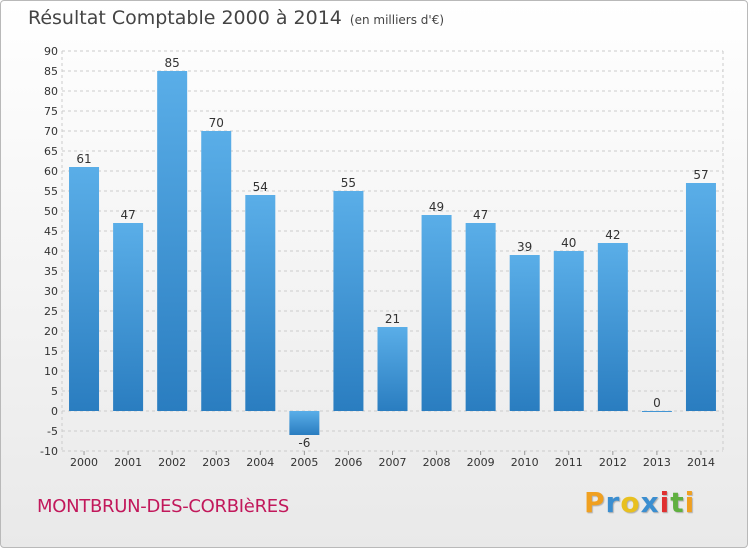  Describe the element at coordinates (630, 502) in the screenshot. I see `logo-letter: o` at that location.